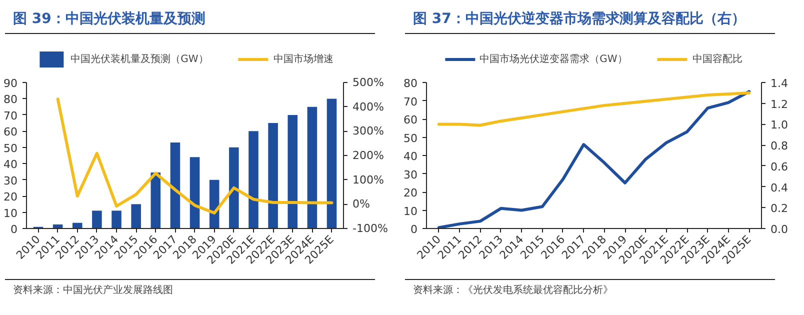 The image size is (804, 315). Describe the element at coordinates (368, 131) in the screenshot. I see `y2-tick-label: 300%` at that location.